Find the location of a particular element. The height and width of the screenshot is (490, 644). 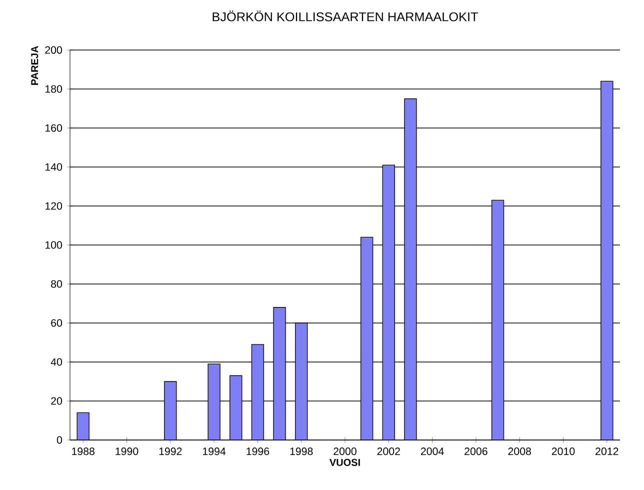

x-tick-label: 2000 is located at coordinates (345, 452).